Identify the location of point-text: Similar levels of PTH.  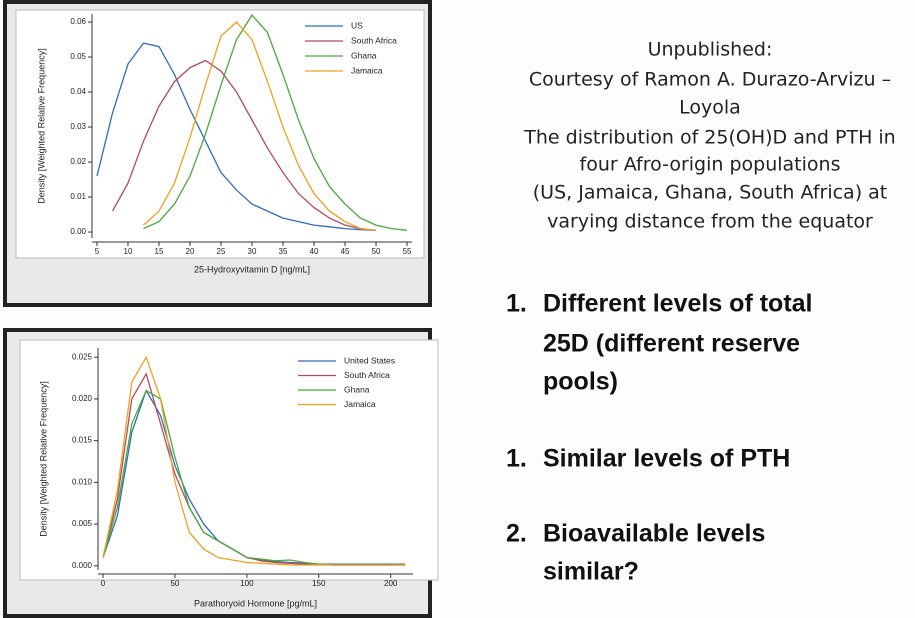
(666, 459).